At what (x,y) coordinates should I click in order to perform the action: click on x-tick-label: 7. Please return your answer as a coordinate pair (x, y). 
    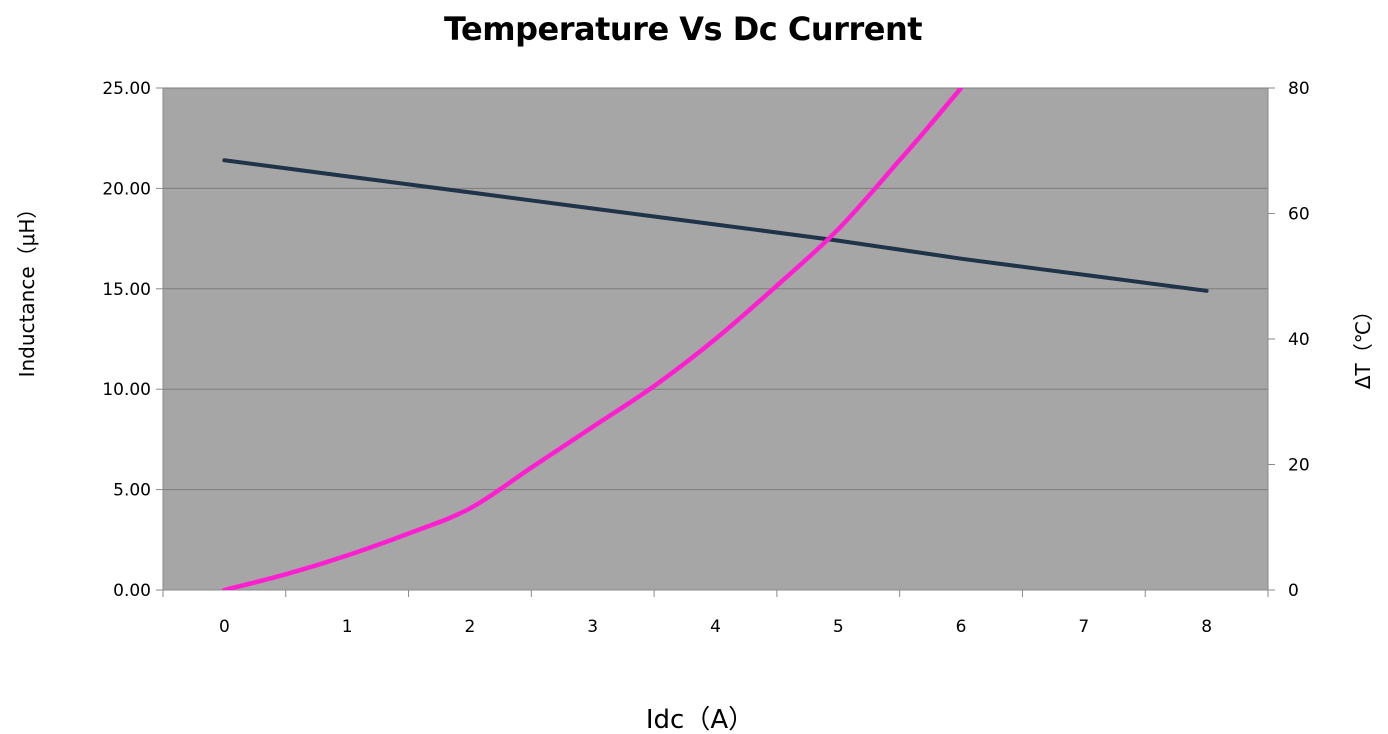
    Looking at the image, I should click on (1083, 627).